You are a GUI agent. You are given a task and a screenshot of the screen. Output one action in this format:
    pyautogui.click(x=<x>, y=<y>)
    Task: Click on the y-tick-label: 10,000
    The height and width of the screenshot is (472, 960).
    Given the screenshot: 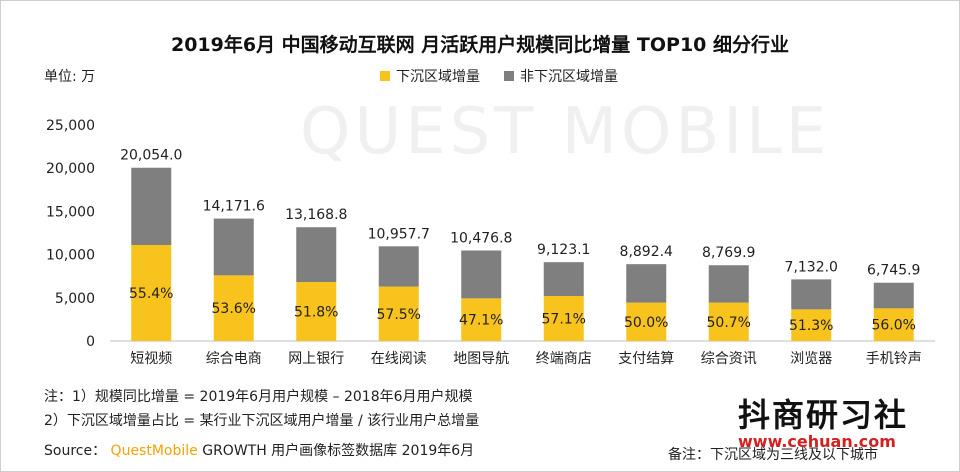 What is the action you would take?
    pyautogui.click(x=70, y=256)
    